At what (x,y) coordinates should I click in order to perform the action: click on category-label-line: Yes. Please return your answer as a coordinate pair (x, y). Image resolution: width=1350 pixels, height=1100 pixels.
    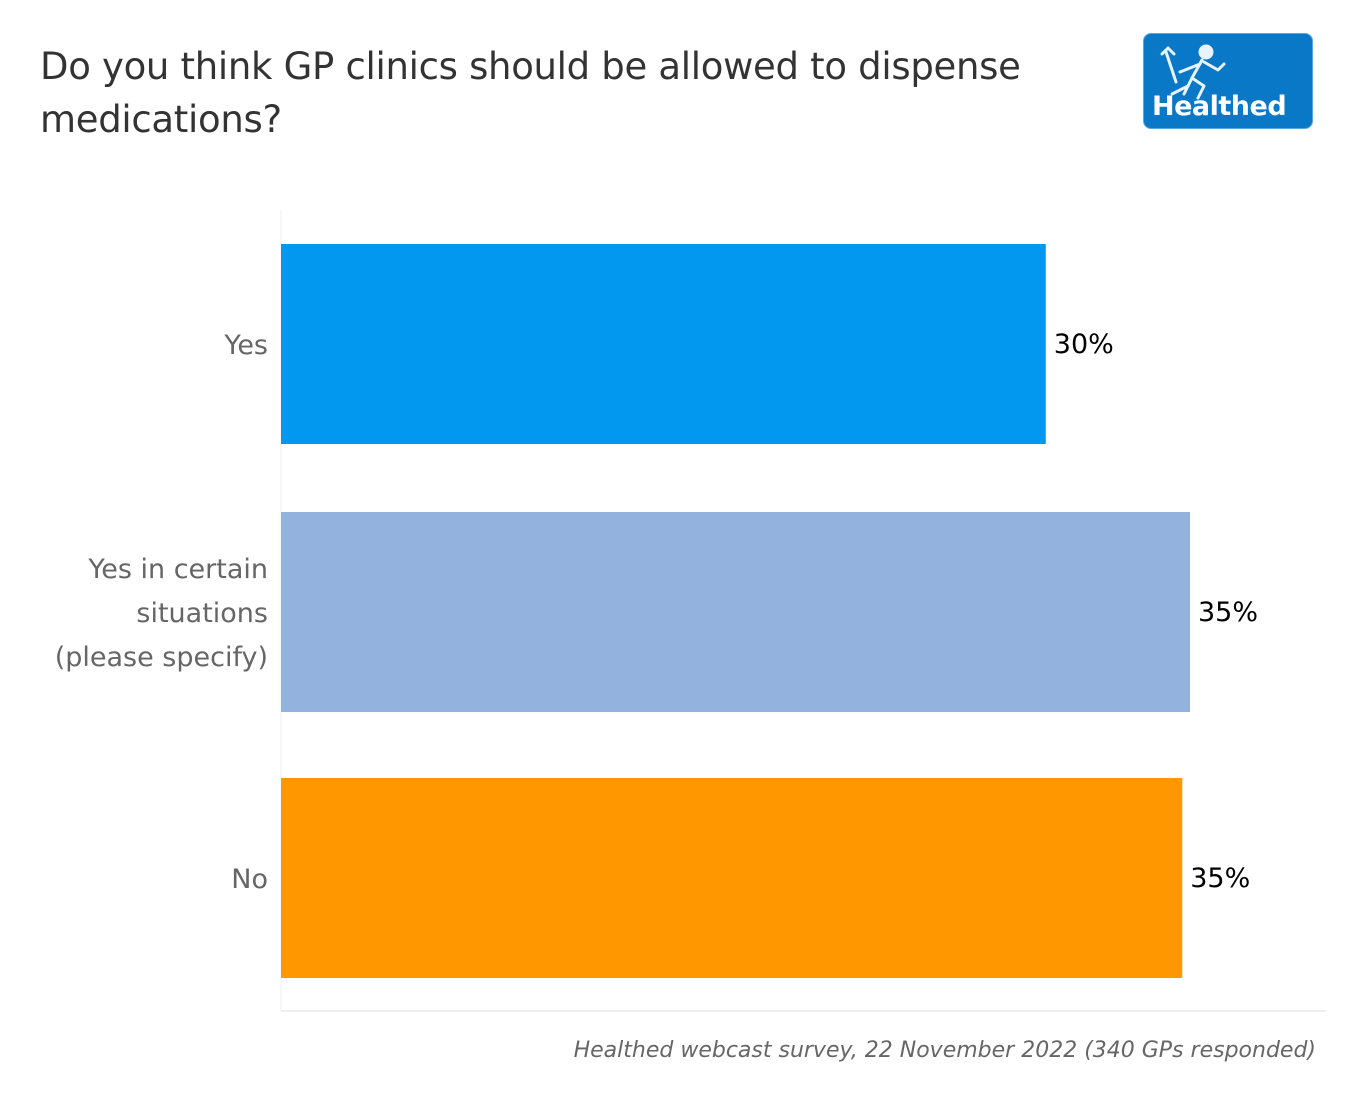
    Looking at the image, I should click on (245, 345).